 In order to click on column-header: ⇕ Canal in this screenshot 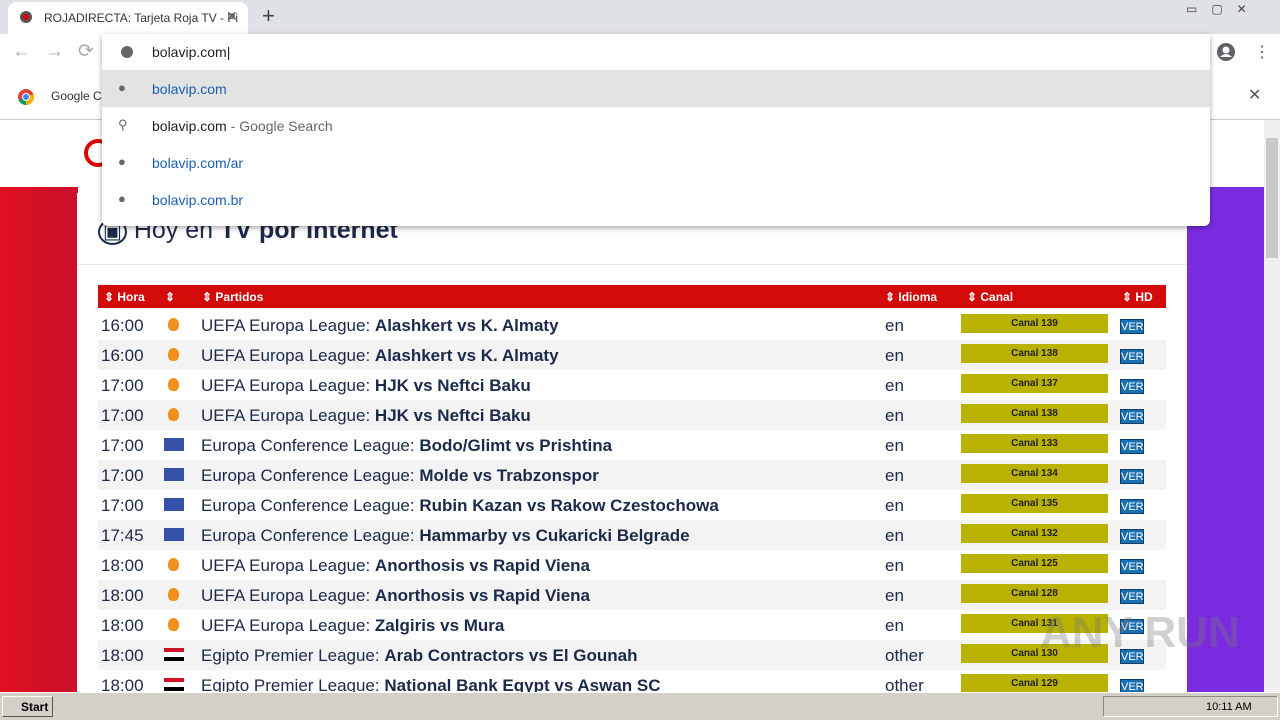, I will do `click(990, 297)`.